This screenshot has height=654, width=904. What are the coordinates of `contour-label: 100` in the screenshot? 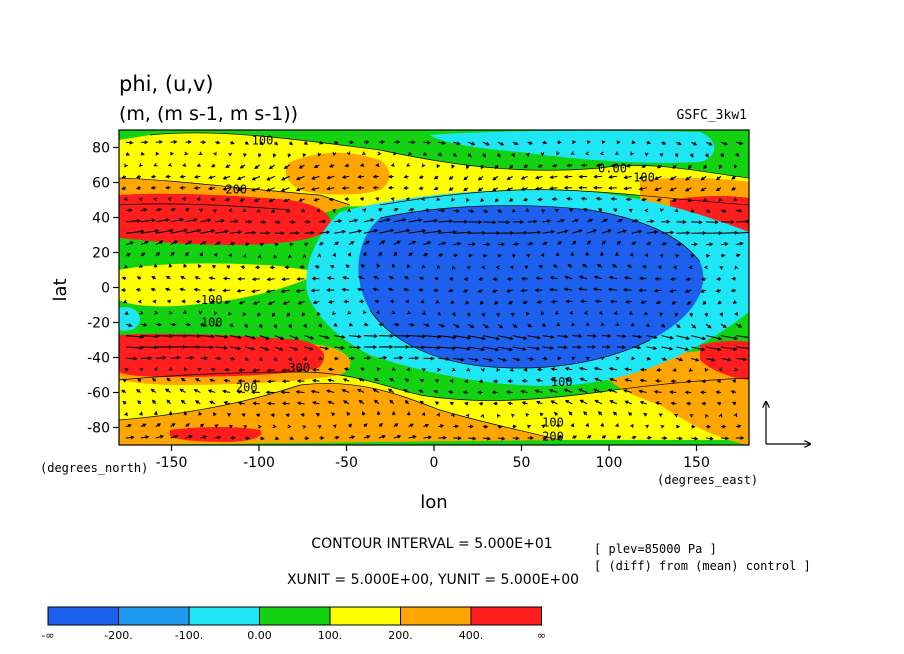 It's located at (212, 300).